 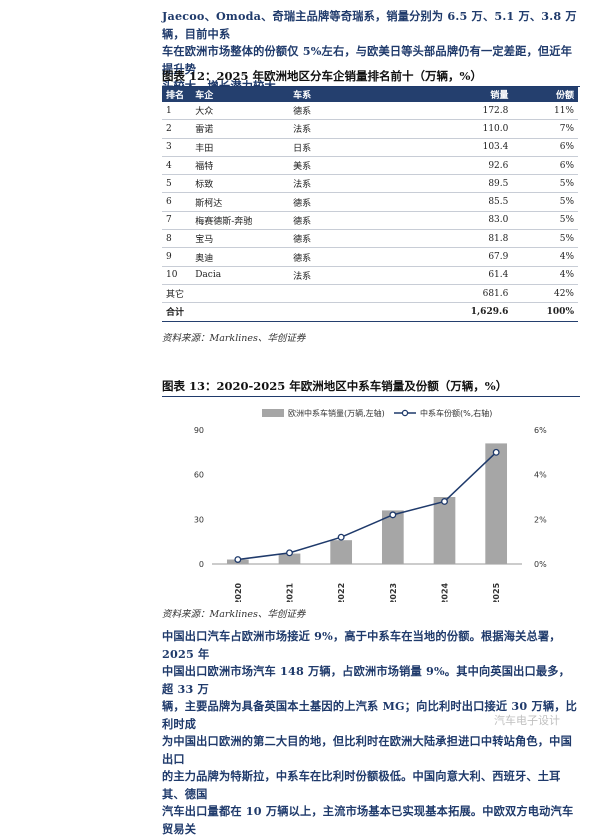 What do you see at coordinates (470, 129) in the screenshot?
I see `cell-sales: 110.0` at bounding box center [470, 129].